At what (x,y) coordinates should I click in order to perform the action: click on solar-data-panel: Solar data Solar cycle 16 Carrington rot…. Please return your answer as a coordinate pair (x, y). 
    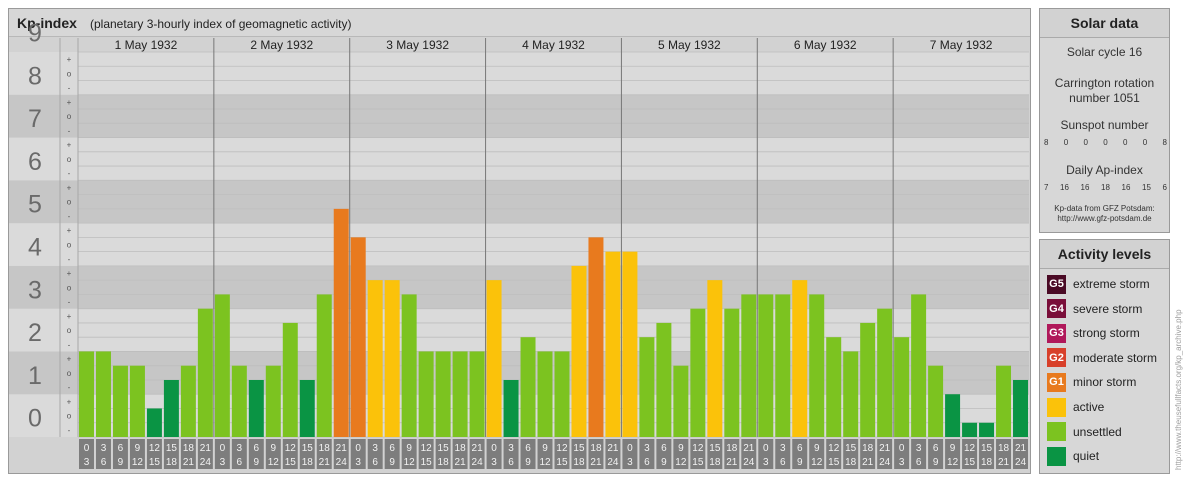
    Looking at the image, I should click on (1104, 120).